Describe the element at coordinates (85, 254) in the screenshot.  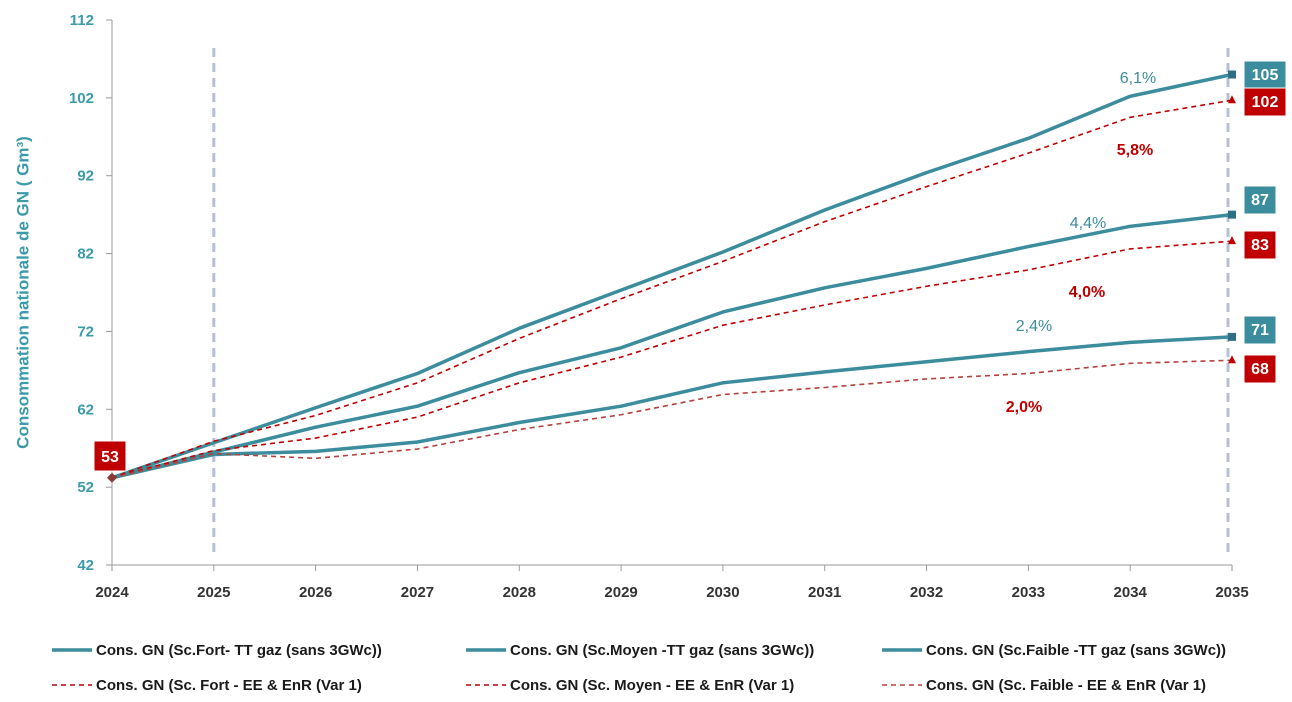
I see `y-tick-label: 82` at that location.